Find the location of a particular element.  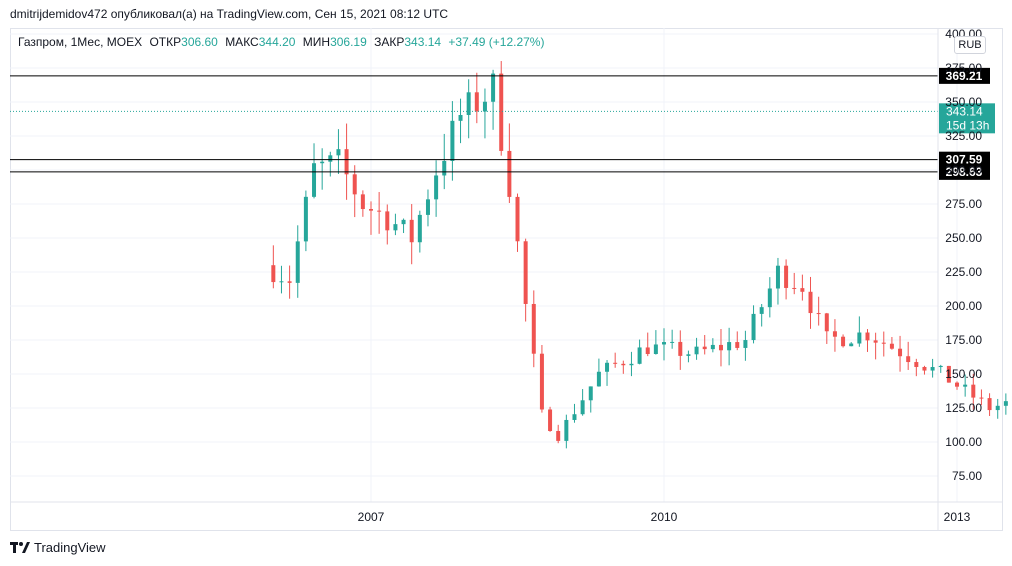

level-label: 298.63 is located at coordinates (964, 172).